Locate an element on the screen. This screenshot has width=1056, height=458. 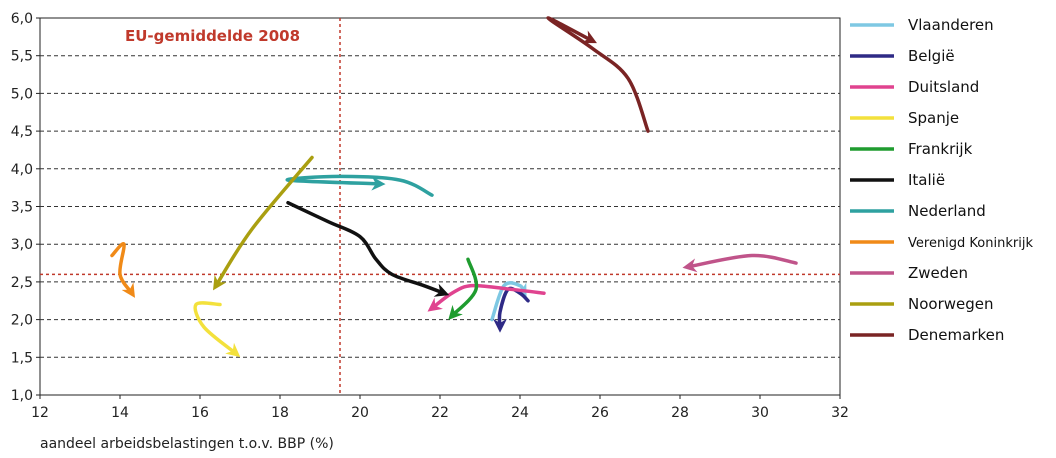
x-tick-labels: 12 14 16 18 20 22 24 26 28 30 32 is located at coordinates (440, 408).